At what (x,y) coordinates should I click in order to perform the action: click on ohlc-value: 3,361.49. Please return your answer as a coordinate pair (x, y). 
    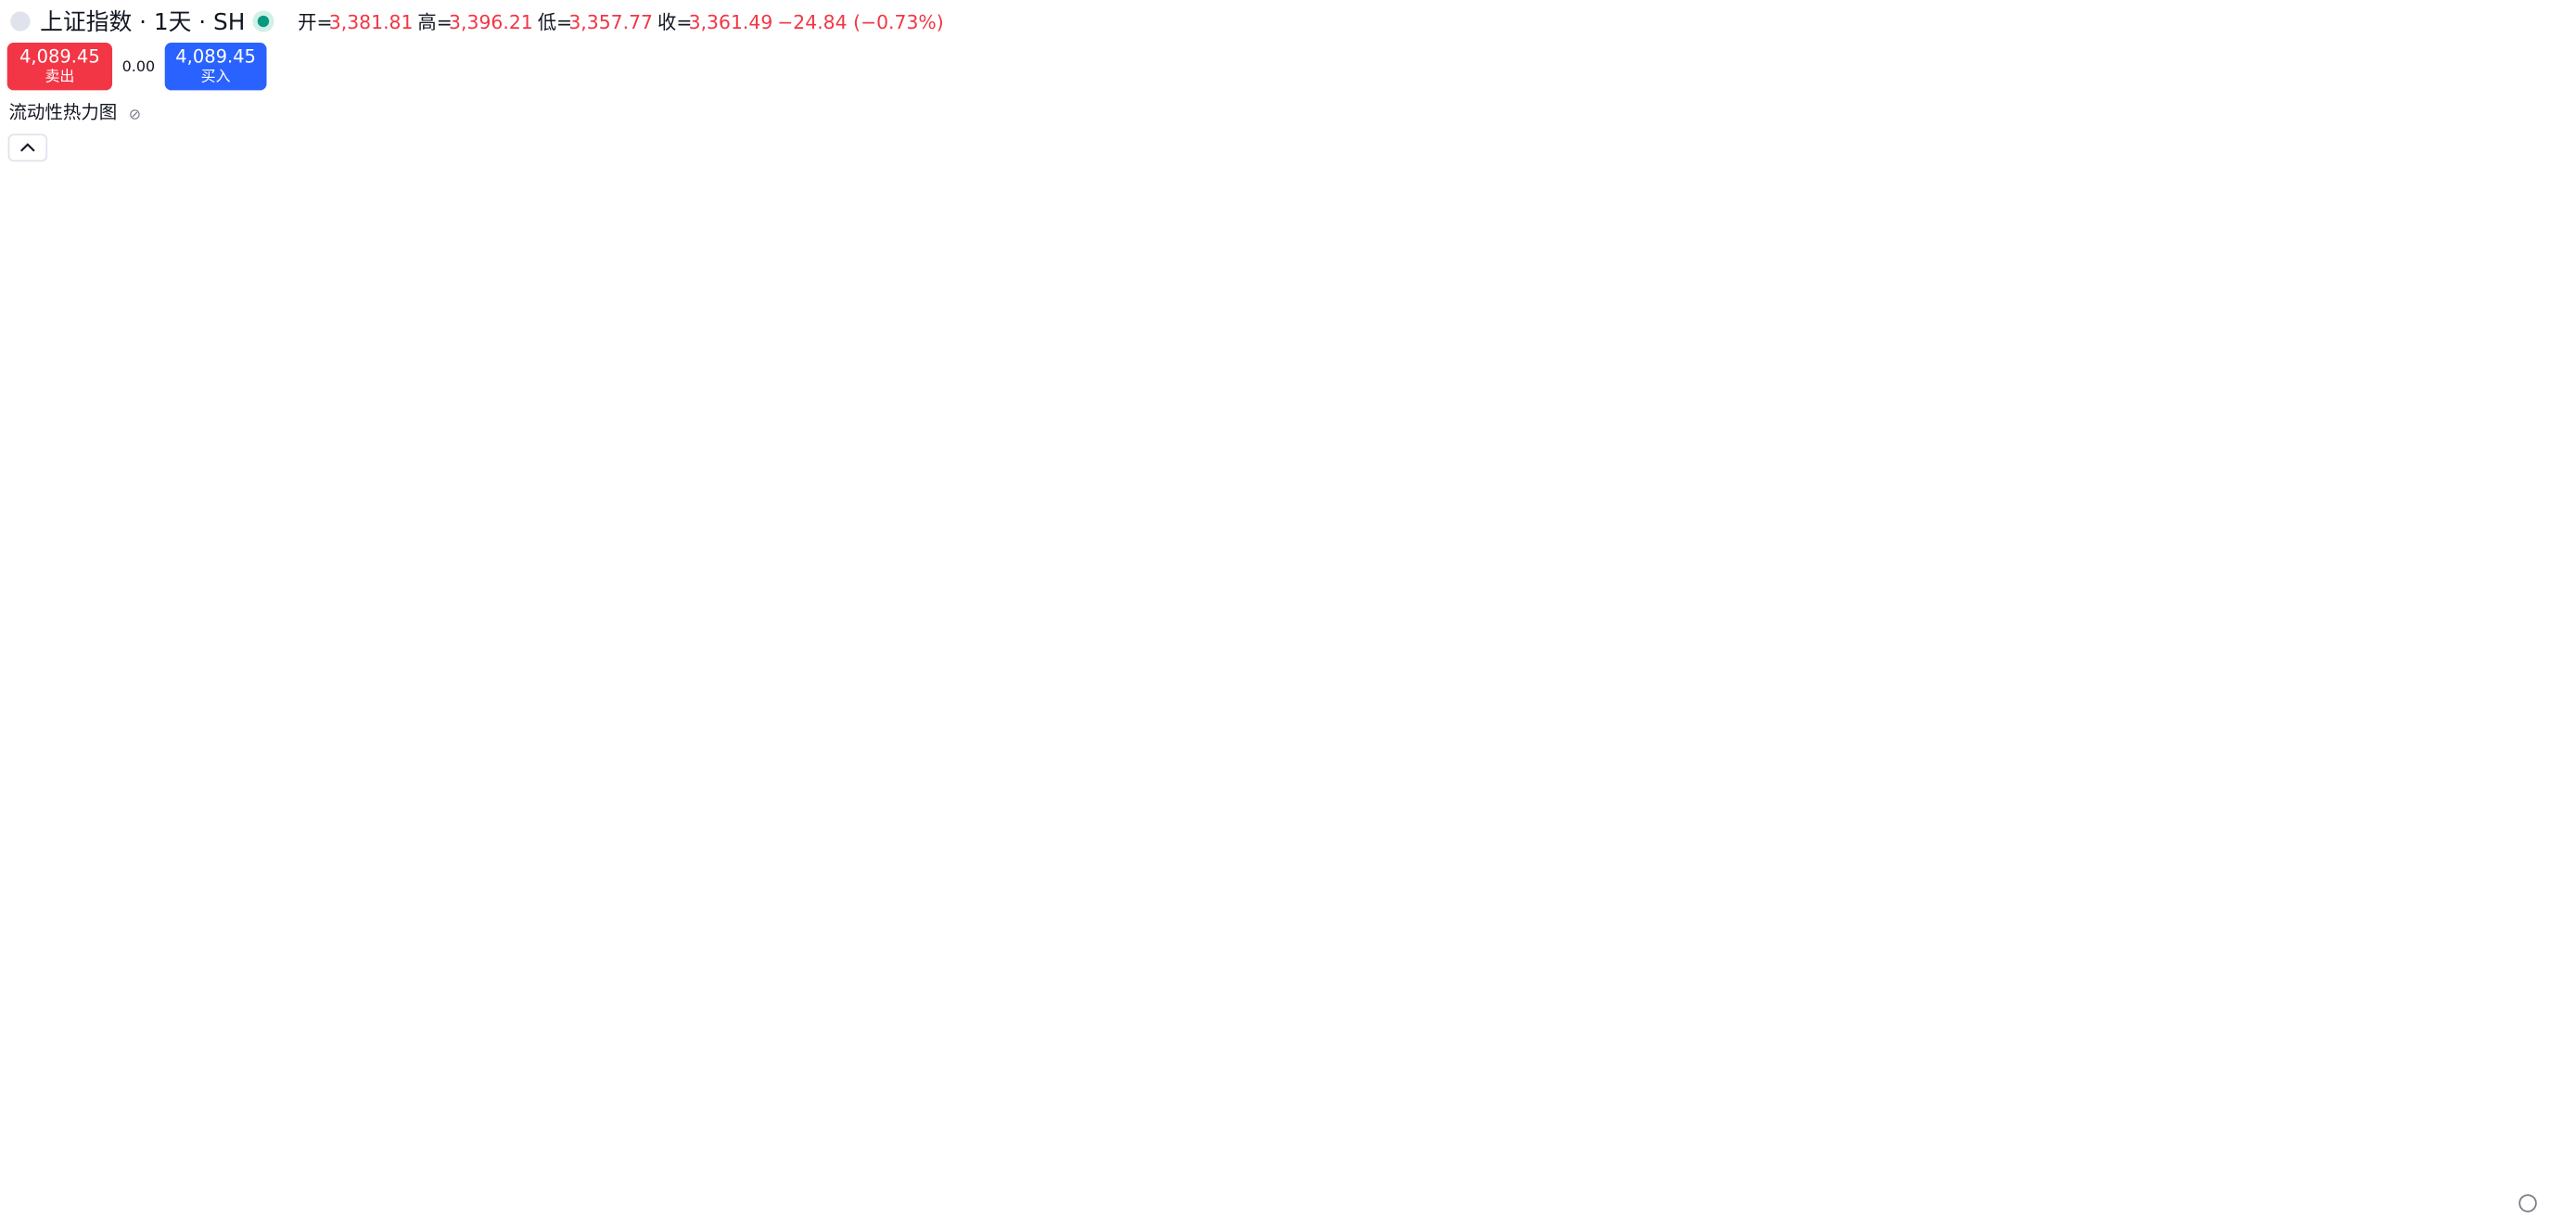
    Looking at the image, I should click on (731, 22).